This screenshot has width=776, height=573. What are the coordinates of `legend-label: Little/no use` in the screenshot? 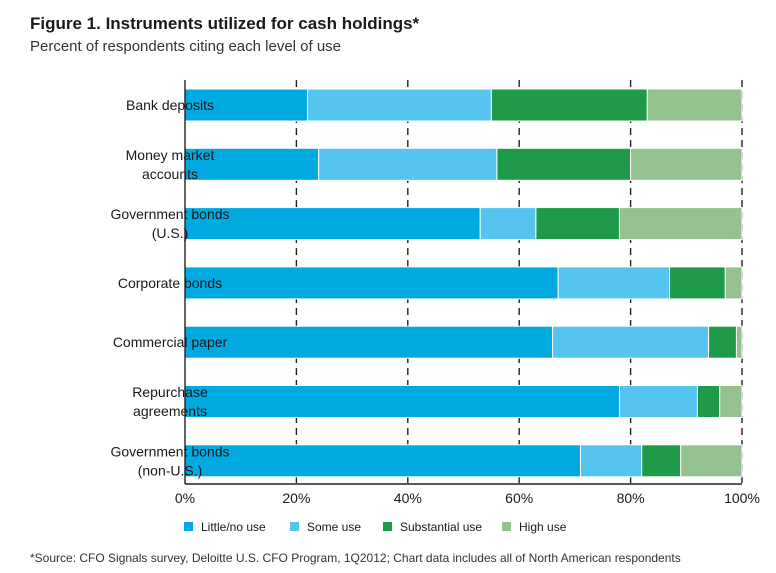 It's located at (233, 527).